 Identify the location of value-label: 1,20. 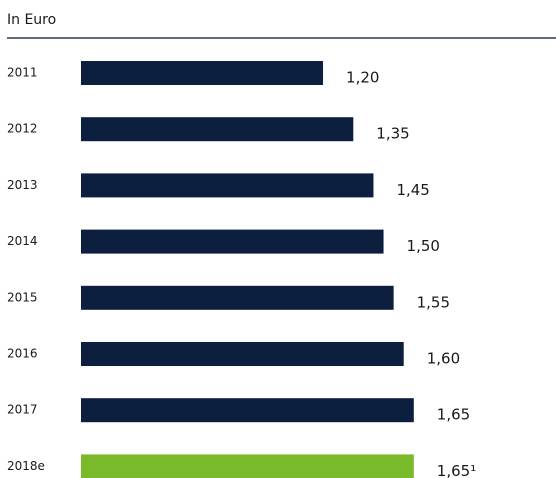
(362, 78).